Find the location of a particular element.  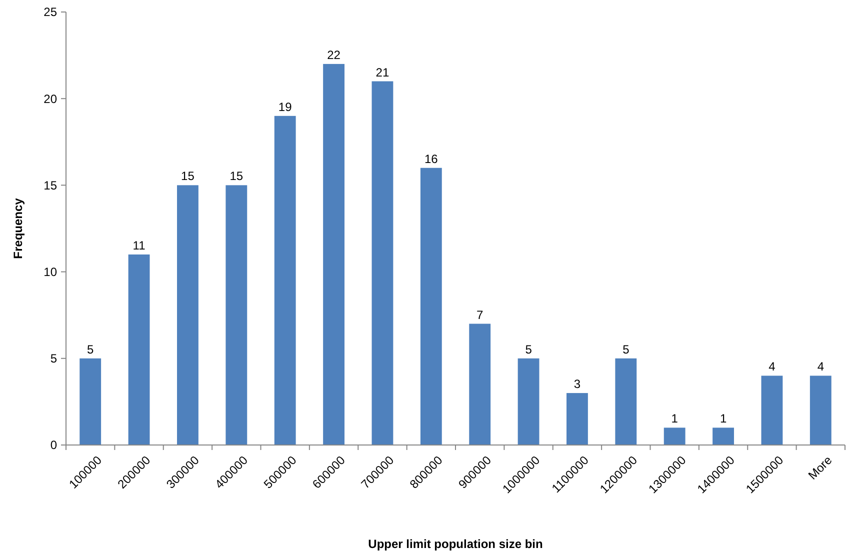

y-tick-label: 0 is located at coordinates (54, 445).